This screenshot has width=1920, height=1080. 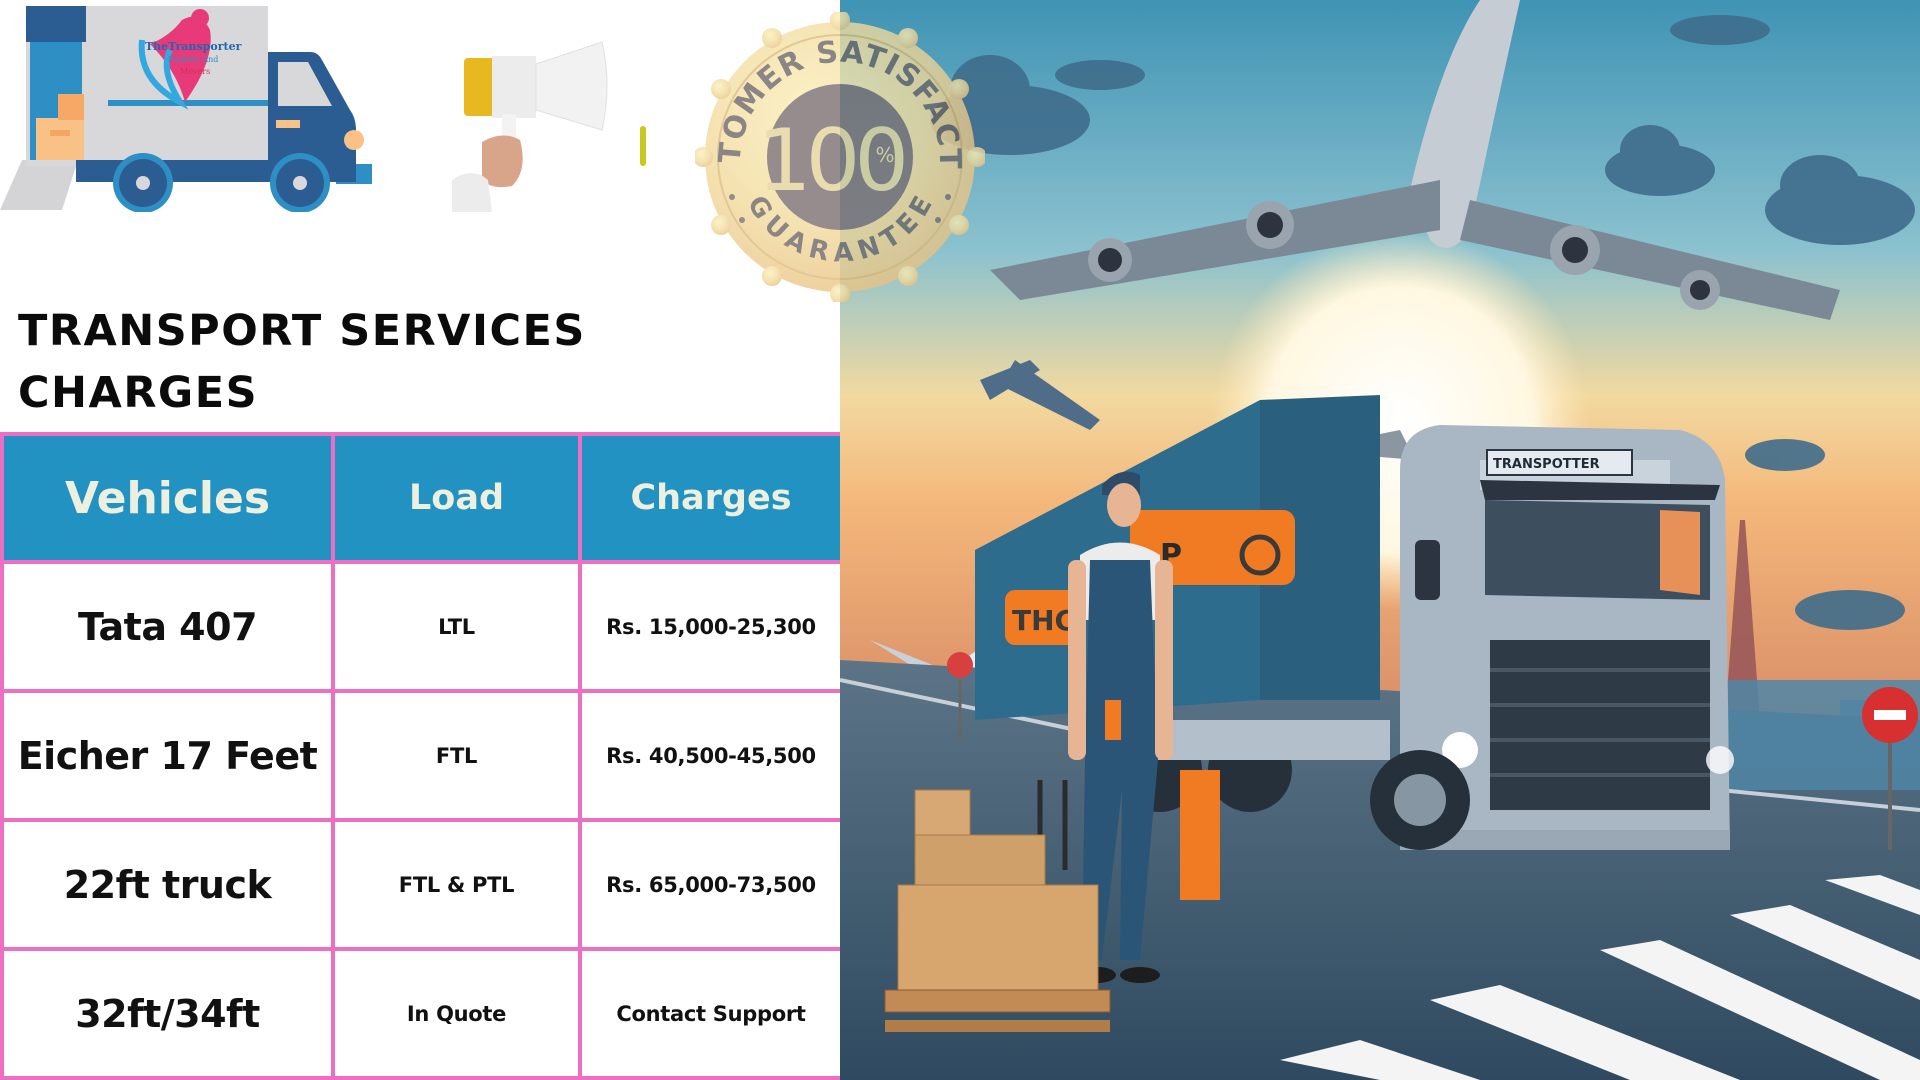 I want to click on vehicle-cell: 22ft truck, so click(x=167, y=884).